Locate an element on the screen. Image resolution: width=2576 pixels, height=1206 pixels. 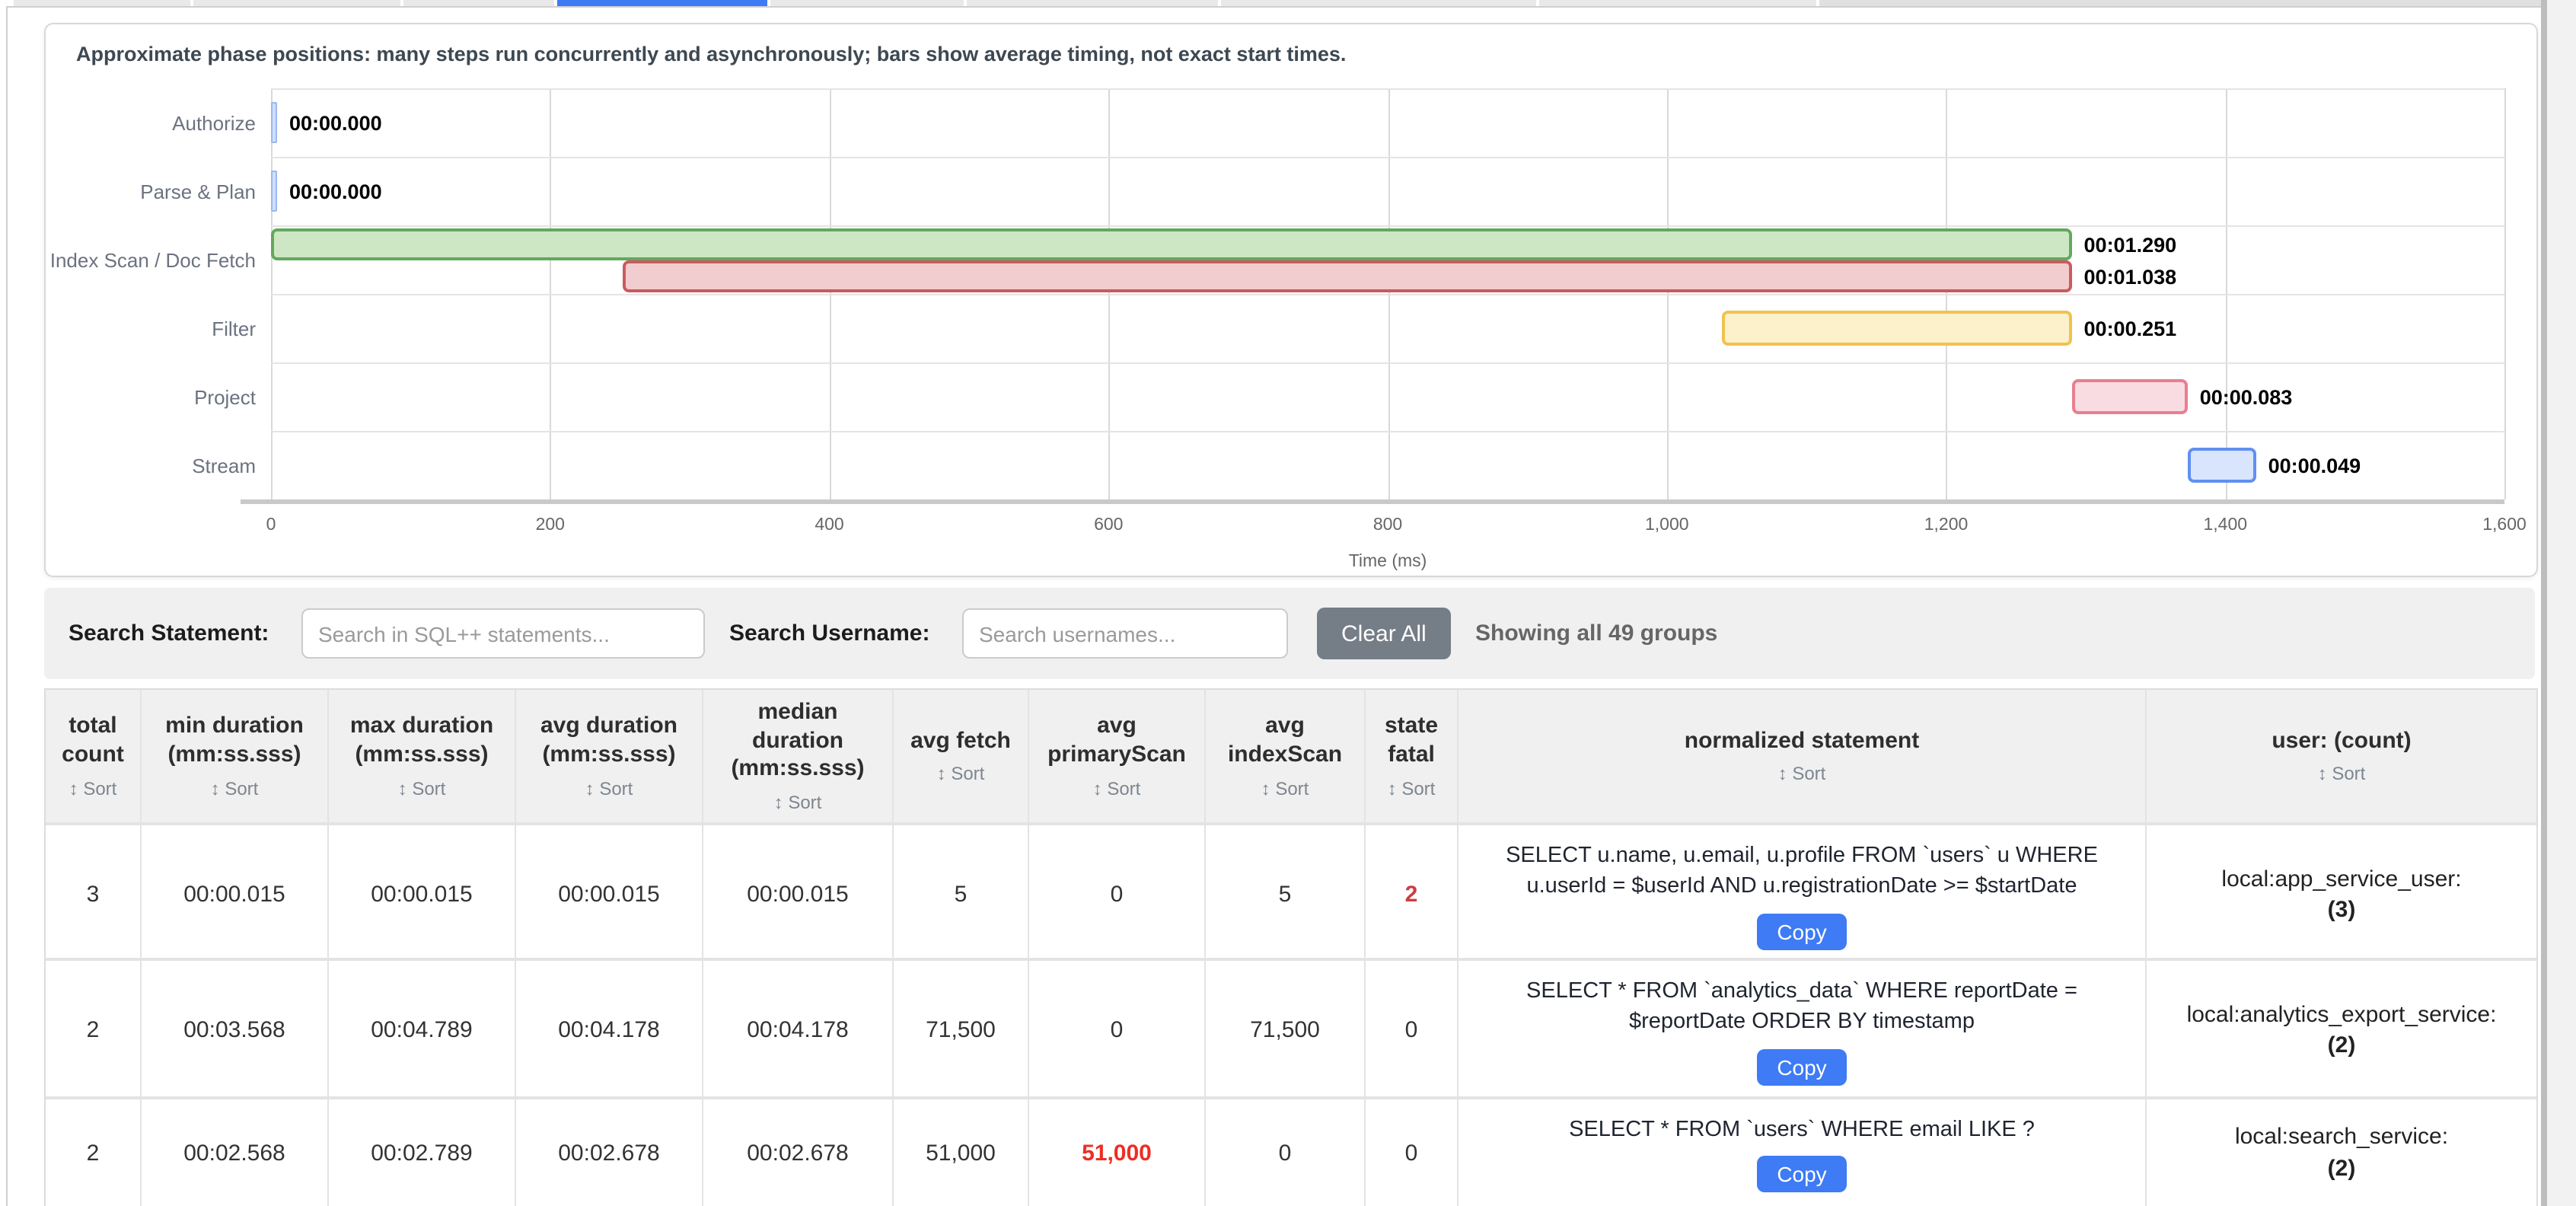
column-header-label: max duration (mm:ss.sss) is located at coordinates (421, 740).